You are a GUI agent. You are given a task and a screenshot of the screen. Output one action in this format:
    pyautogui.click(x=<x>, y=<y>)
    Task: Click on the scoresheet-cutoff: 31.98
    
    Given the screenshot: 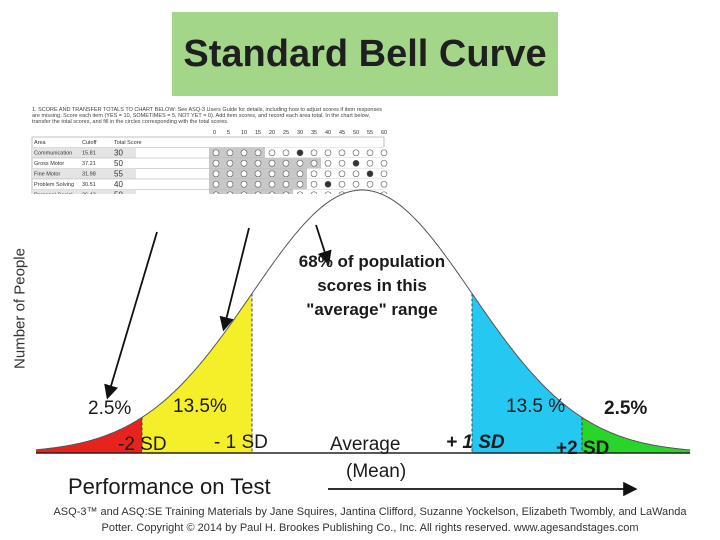 What is the action you would take?
    pyautogui.click(x=89, y=175)
    